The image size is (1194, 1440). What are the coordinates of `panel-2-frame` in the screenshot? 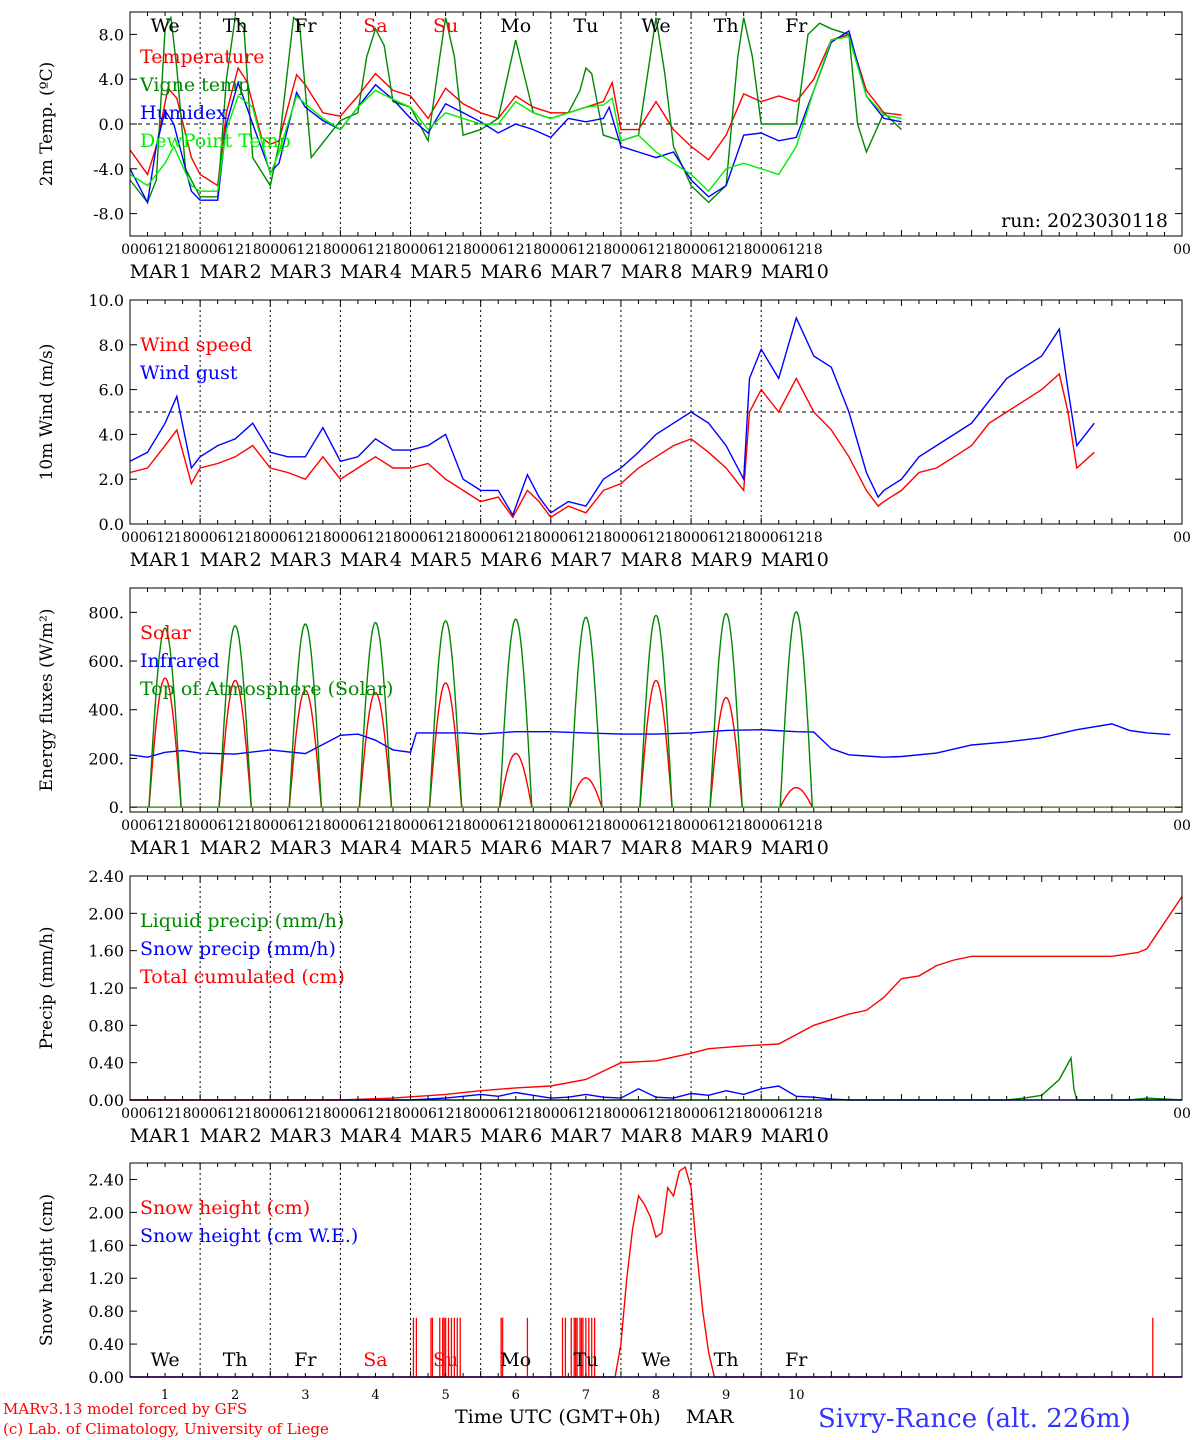 It's located at (656, 412).